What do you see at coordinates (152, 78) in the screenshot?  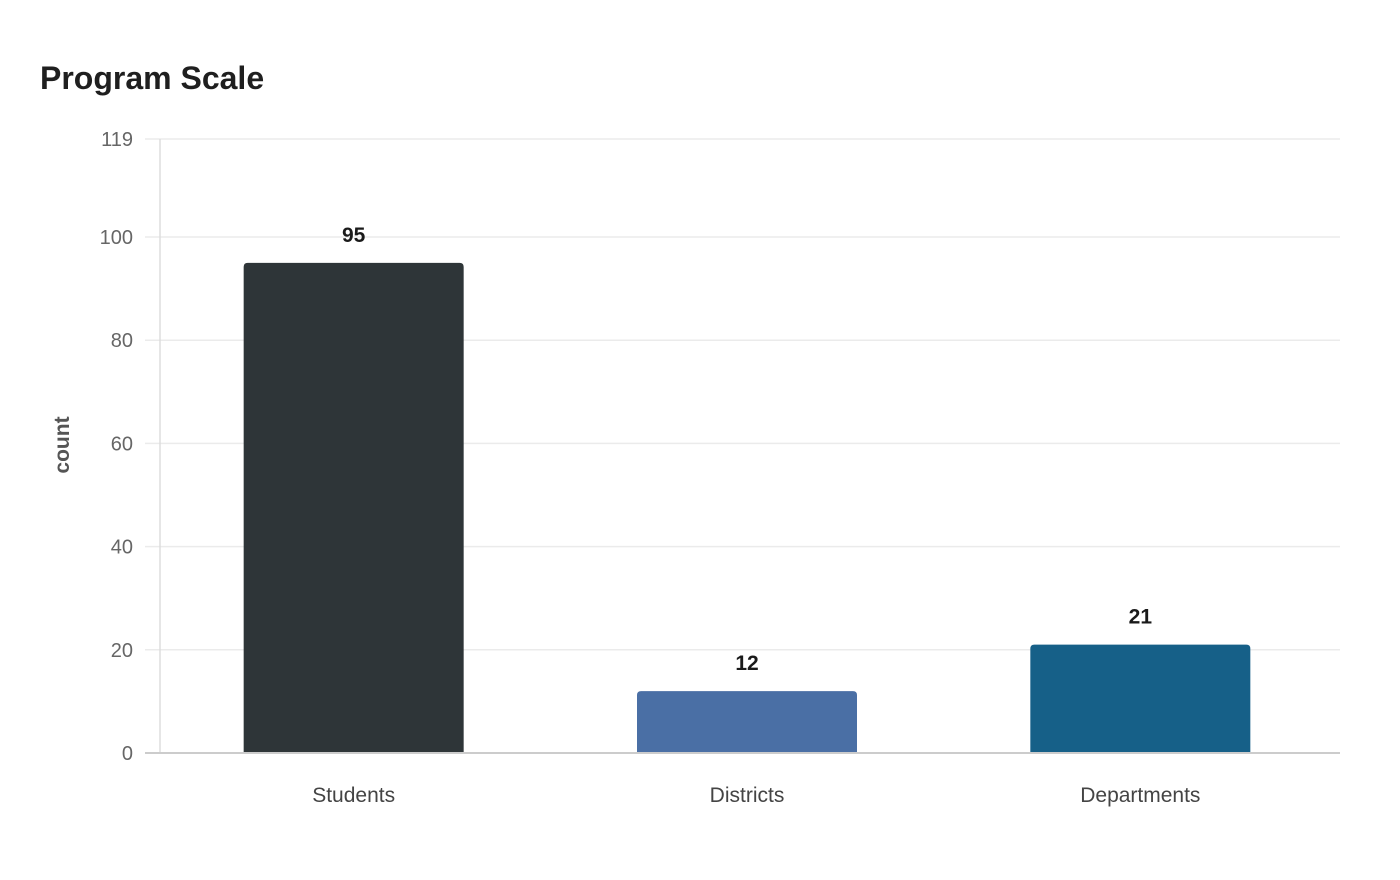 I see `chart-title: Program Scale` at bounding box center [152, 78].